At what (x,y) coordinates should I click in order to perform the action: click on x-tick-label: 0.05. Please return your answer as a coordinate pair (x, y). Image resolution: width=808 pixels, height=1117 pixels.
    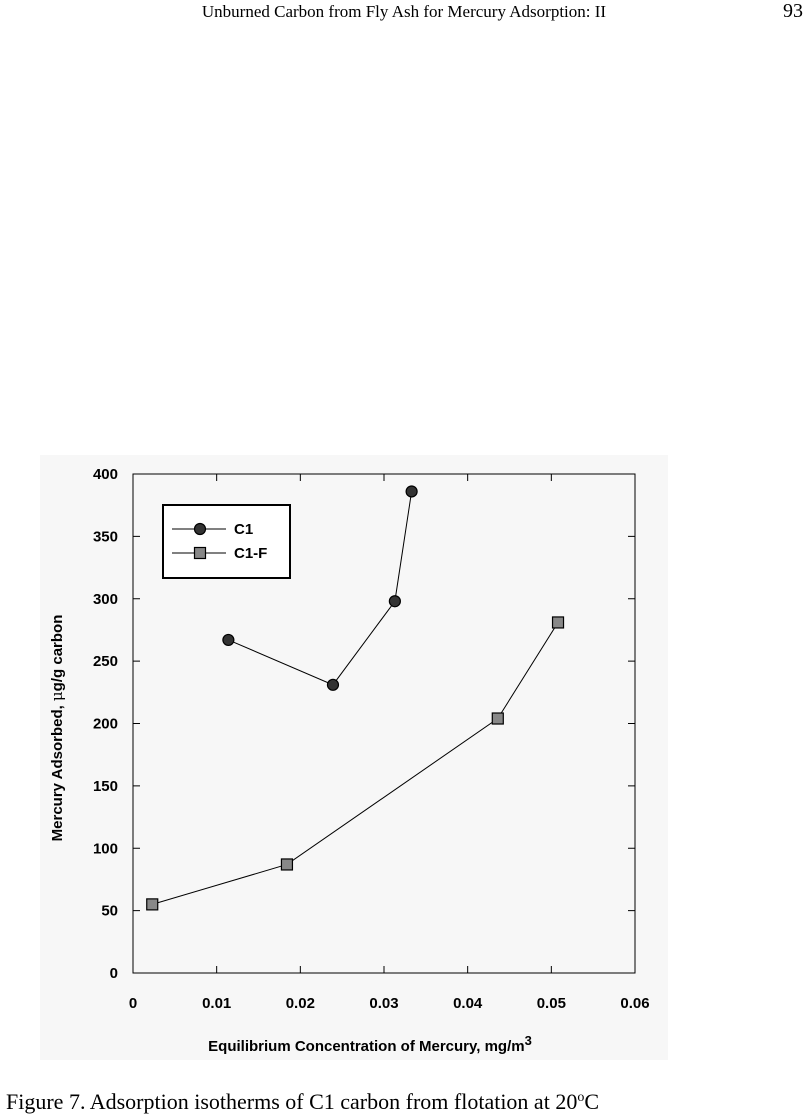
    Looking at the image, I should click on (551, 1003).